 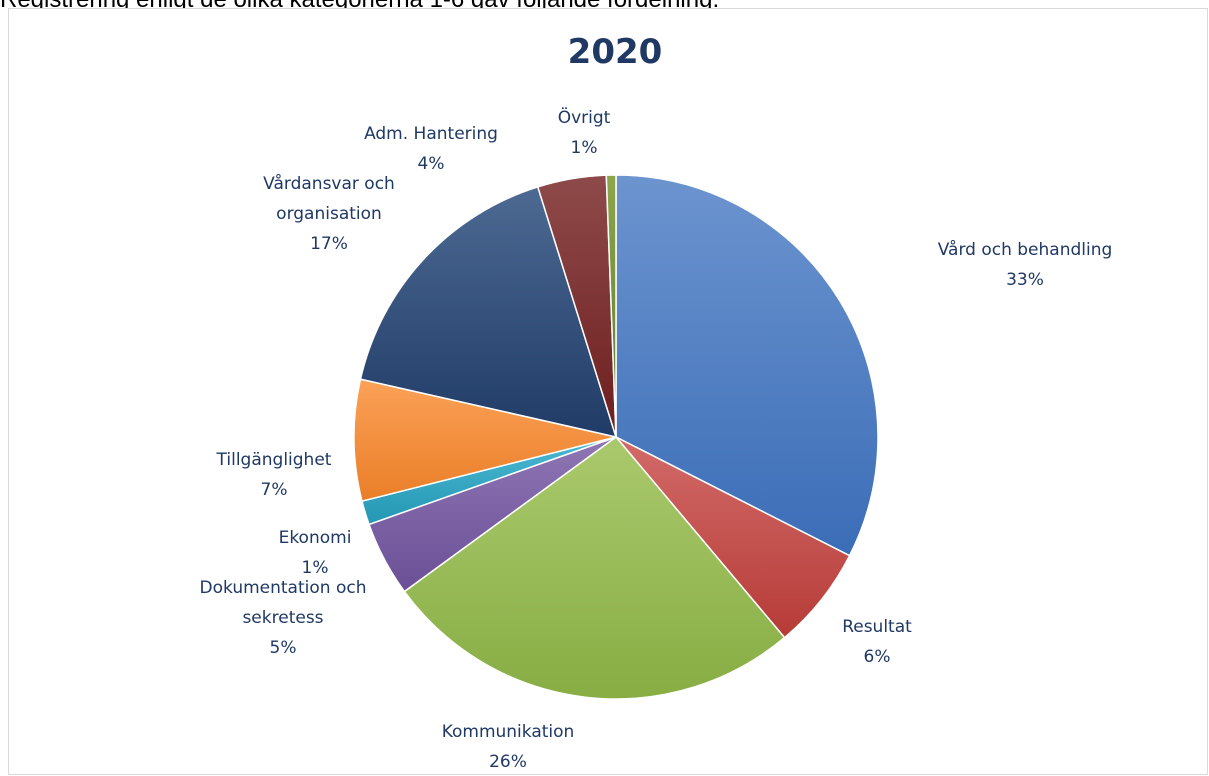 What do you see at coordinates (274, 460) in the screenshot?
I see `slice-name: Tillgänglighet` at bounding box center [274, 460].